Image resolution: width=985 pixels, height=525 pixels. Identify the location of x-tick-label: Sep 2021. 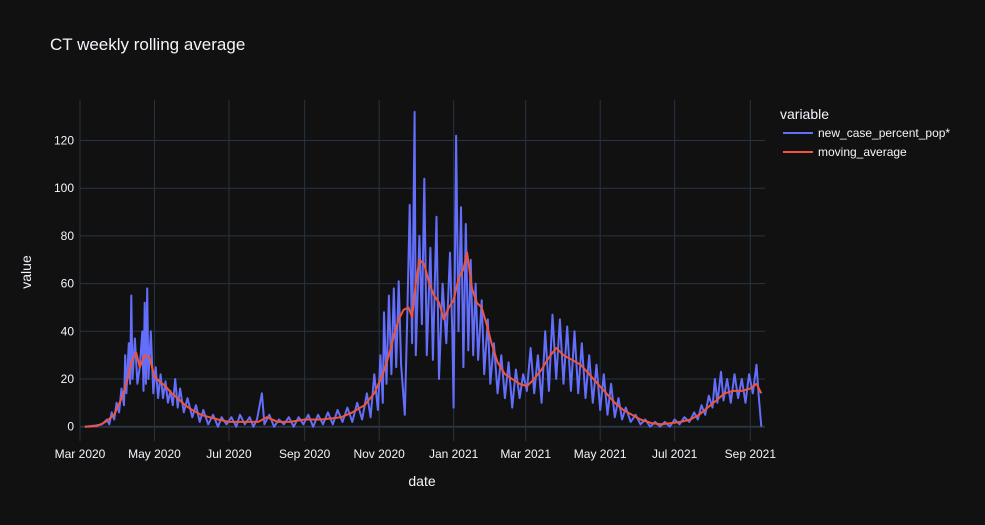
(751, 454).